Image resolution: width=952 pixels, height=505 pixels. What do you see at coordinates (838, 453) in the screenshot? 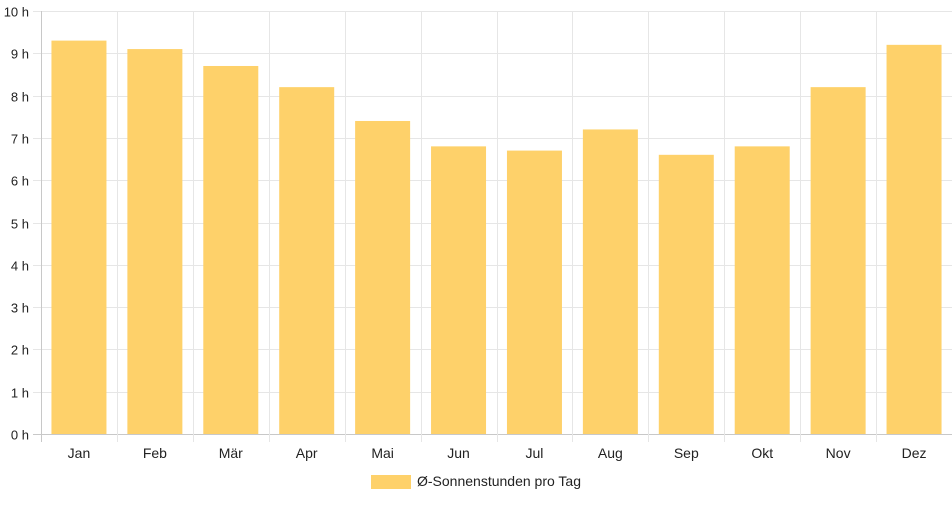
I see `x-tick-label: Nov` at bounding box center [838, 453].